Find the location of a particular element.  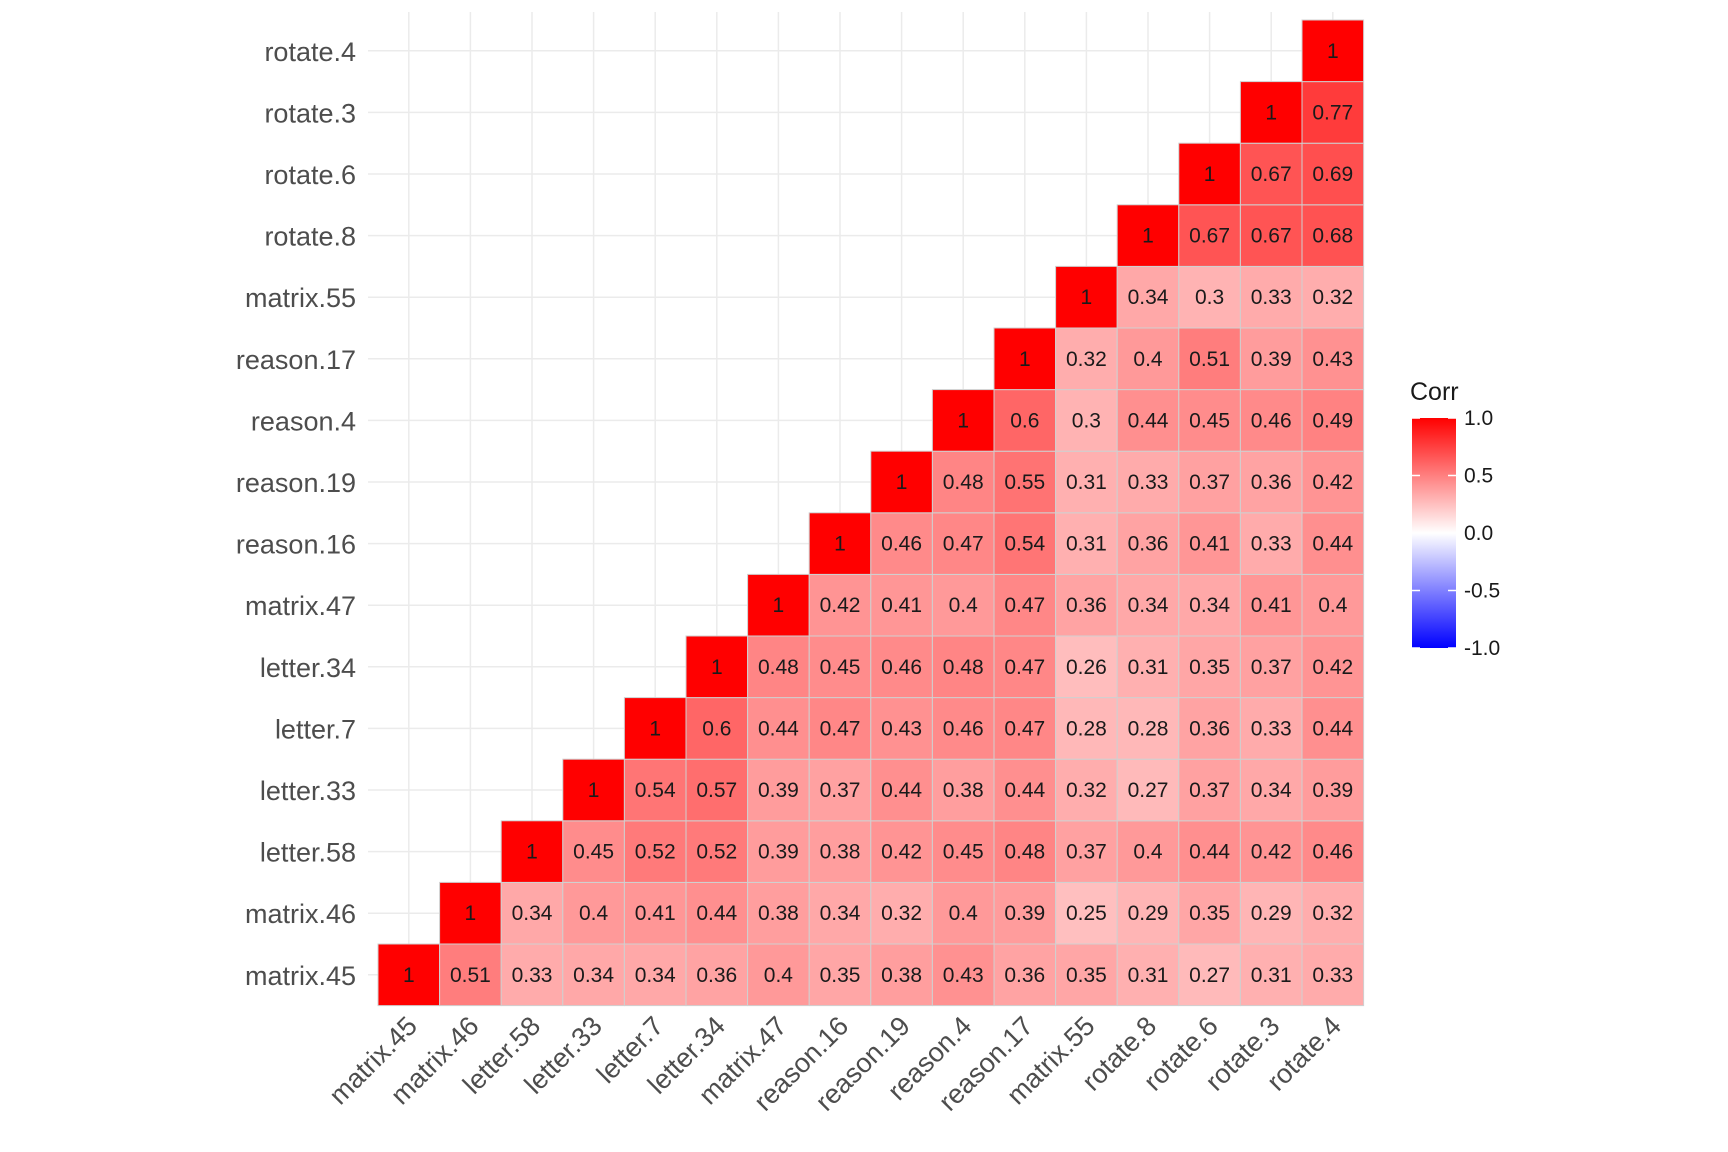

cell-value-label: 0.28 is located at coordinates (1086, 728).